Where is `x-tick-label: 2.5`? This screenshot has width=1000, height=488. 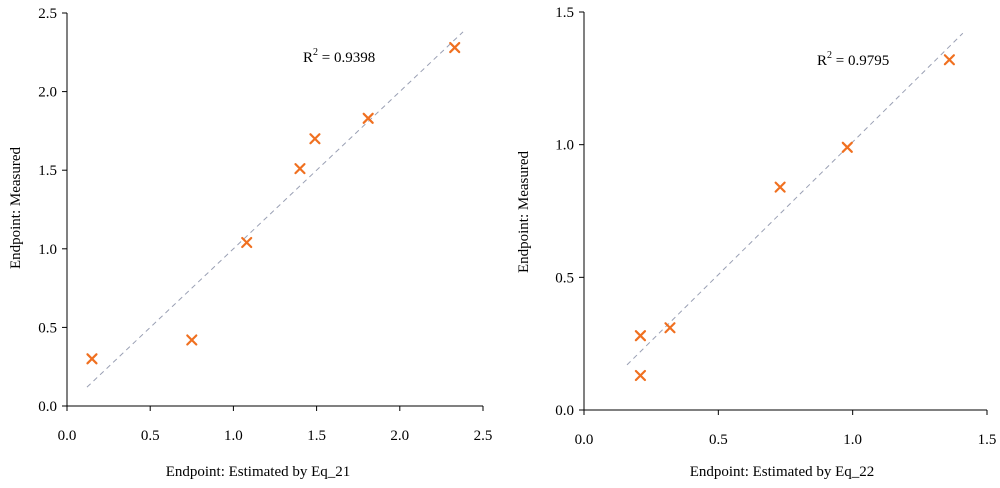 x-tick-label: 2.5 is located at coordinates (483, 436).